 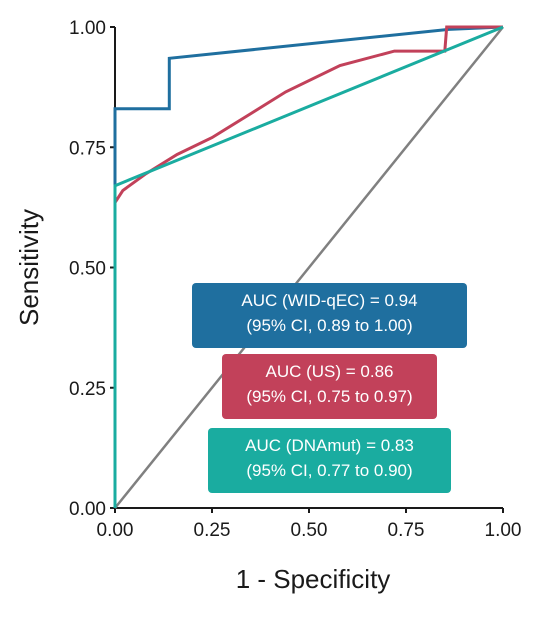 What do you see at coordinates (87, 389) in the screenshot?
I see `y-tick-label: 0.25` at bounding box center [87, 389].